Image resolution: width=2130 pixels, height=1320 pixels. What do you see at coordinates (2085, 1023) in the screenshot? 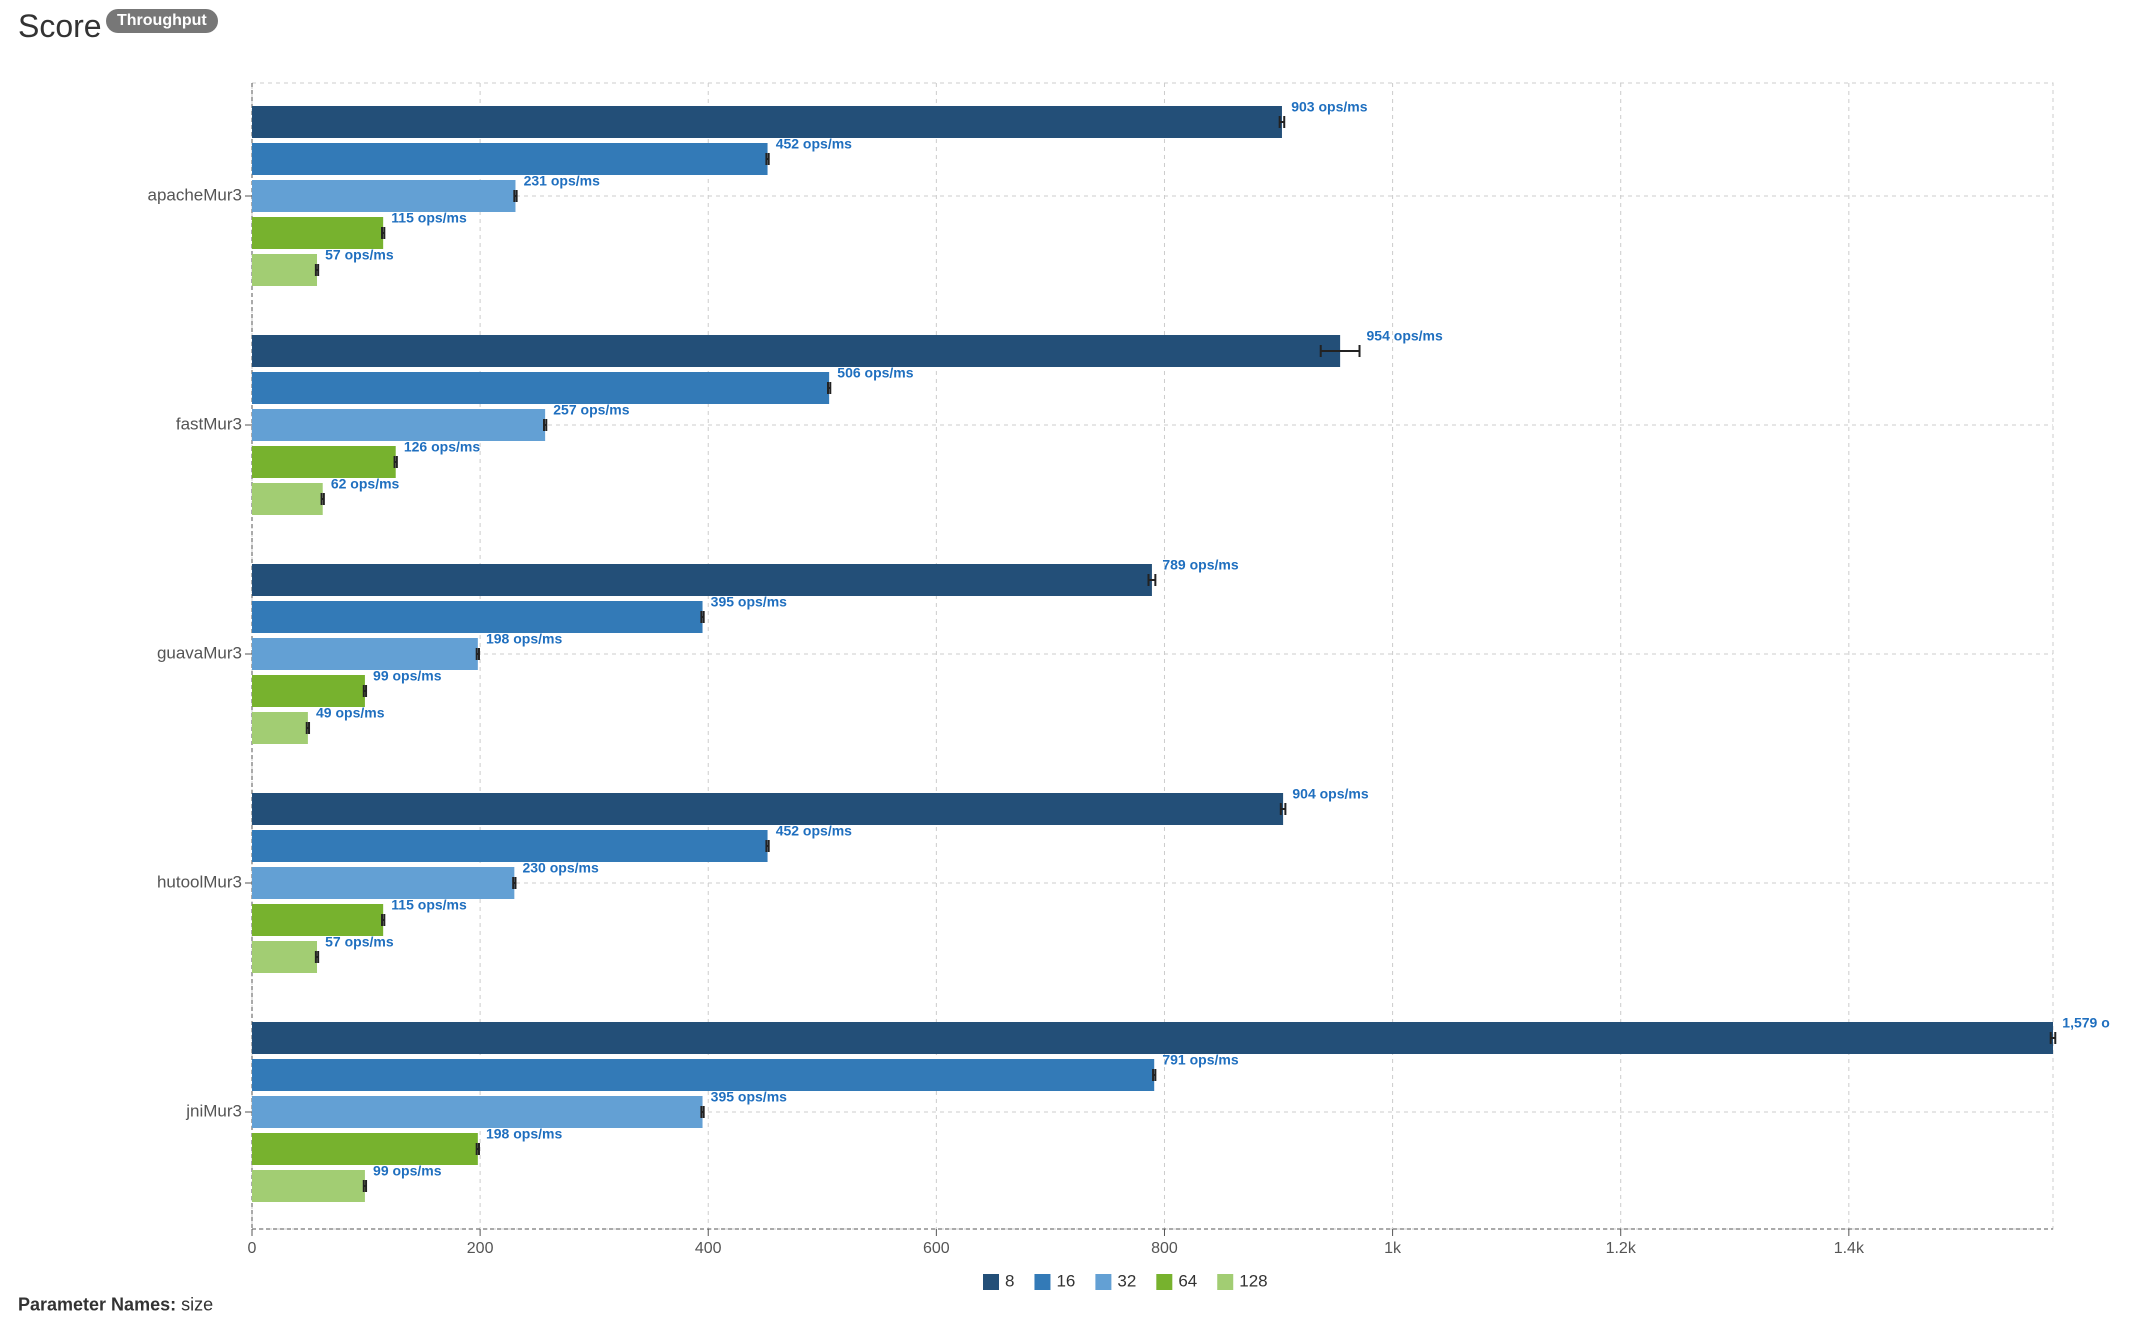
I see `data-label: 1,579 o` at bounding box center [2085, 1023].